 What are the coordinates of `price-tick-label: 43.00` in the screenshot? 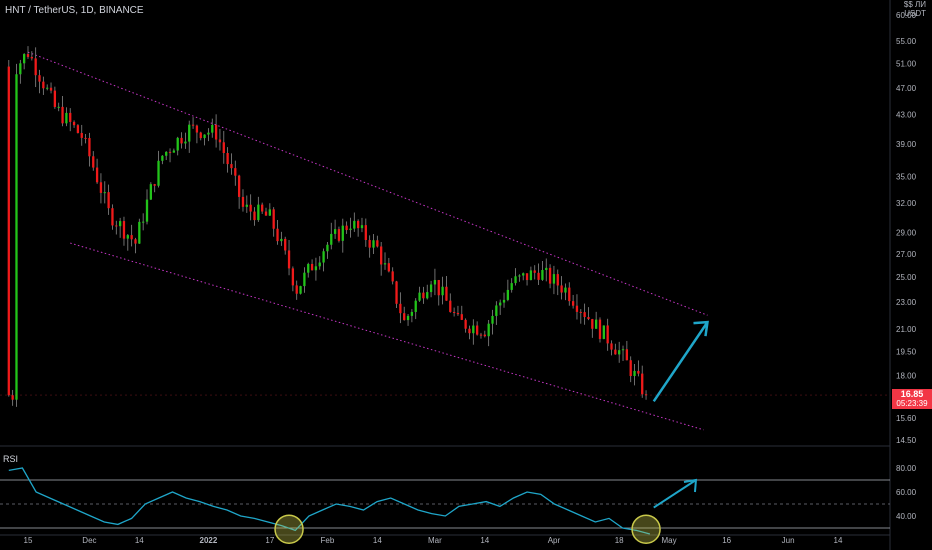 It's located at (906, 115).